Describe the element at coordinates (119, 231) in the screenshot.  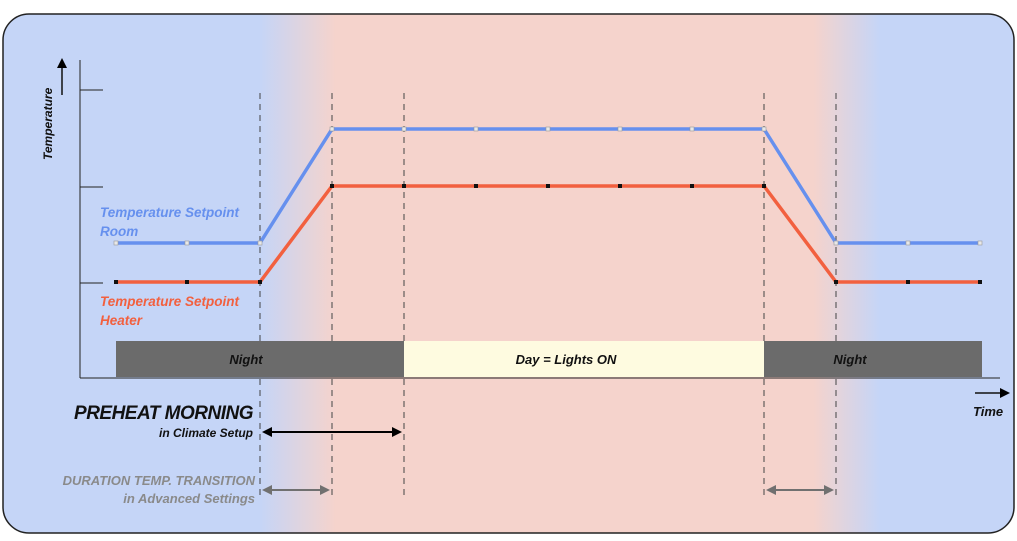
I see `room-series-label-line2: Room` at that location.